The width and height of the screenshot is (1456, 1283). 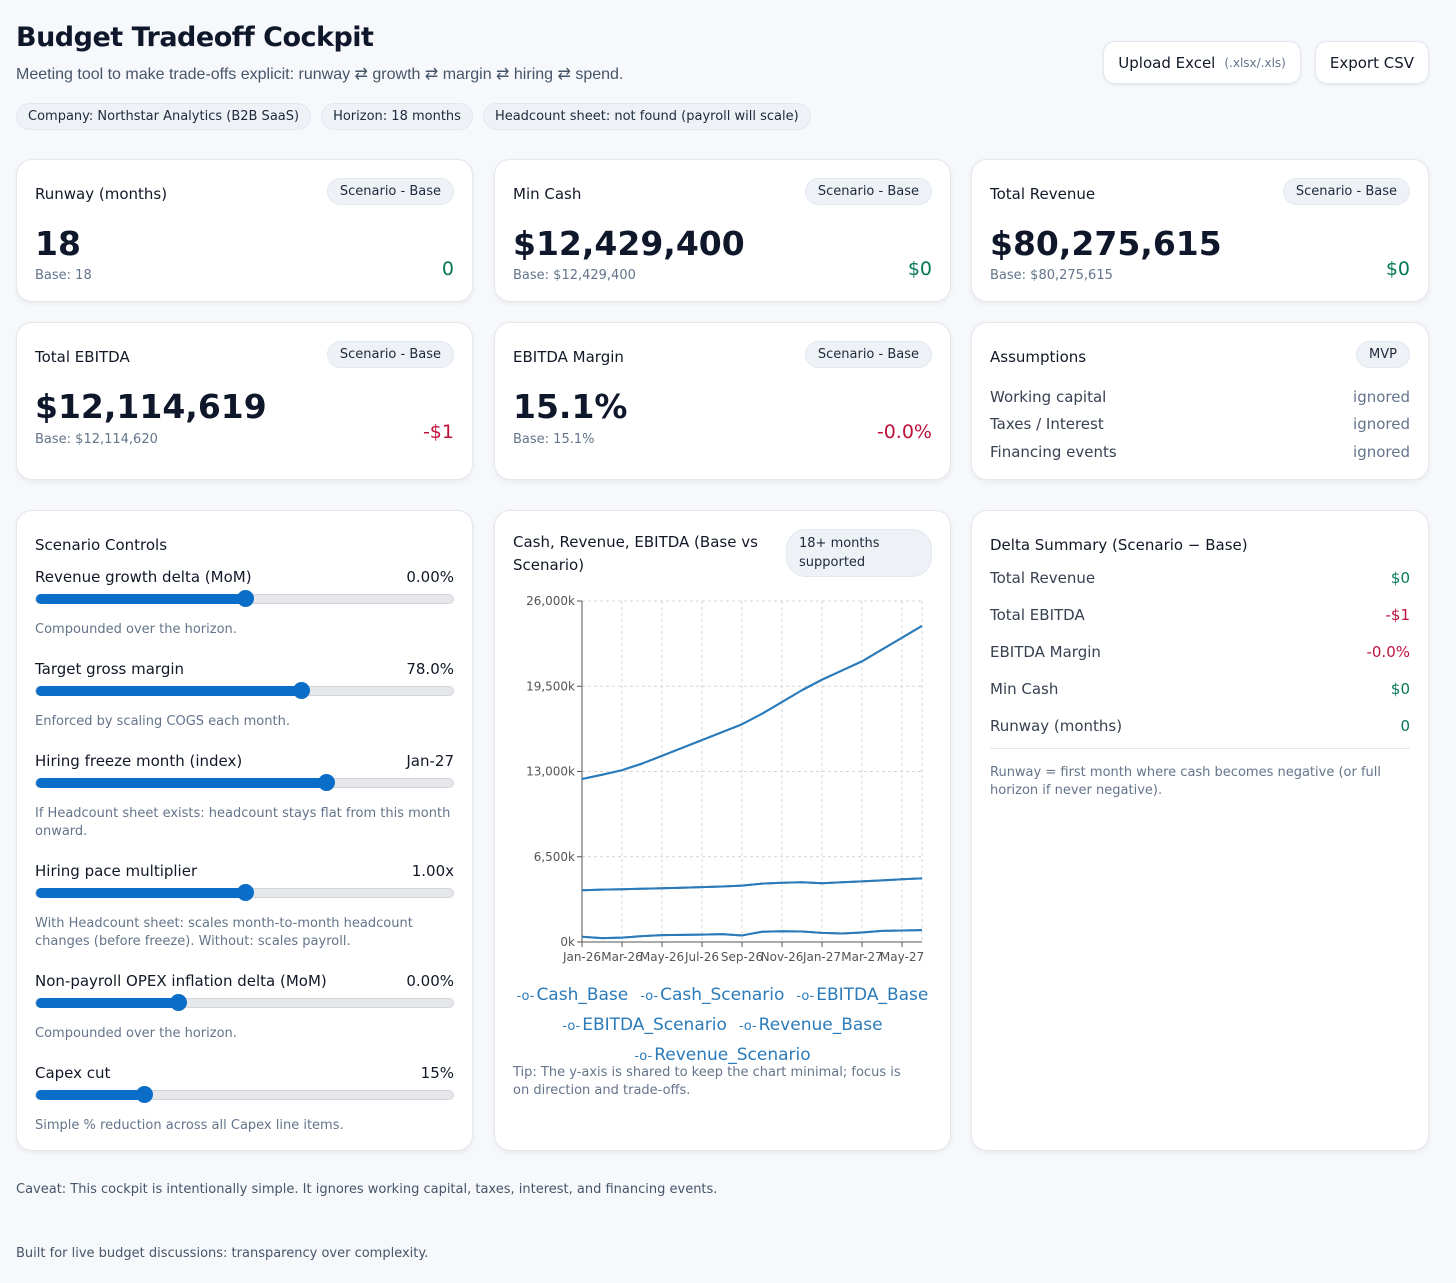 What do you see at coordinates (58, 243) in the screenshot?
I see `kpi-value: 18` at bounding box center [58, 243].